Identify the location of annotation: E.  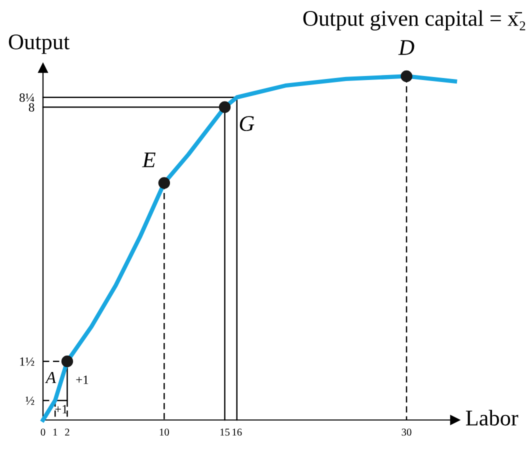
(149, 160).